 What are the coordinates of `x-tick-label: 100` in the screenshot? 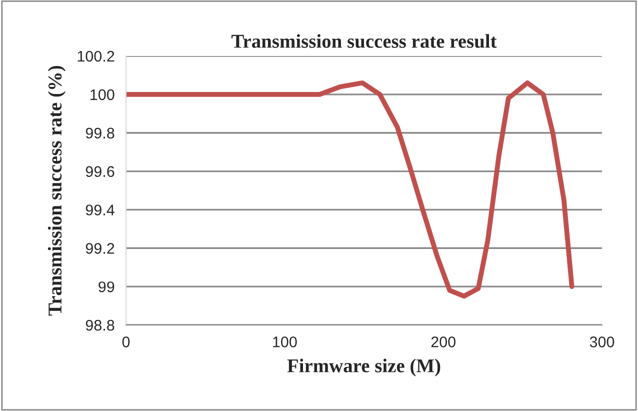 It's located at (285, 342).